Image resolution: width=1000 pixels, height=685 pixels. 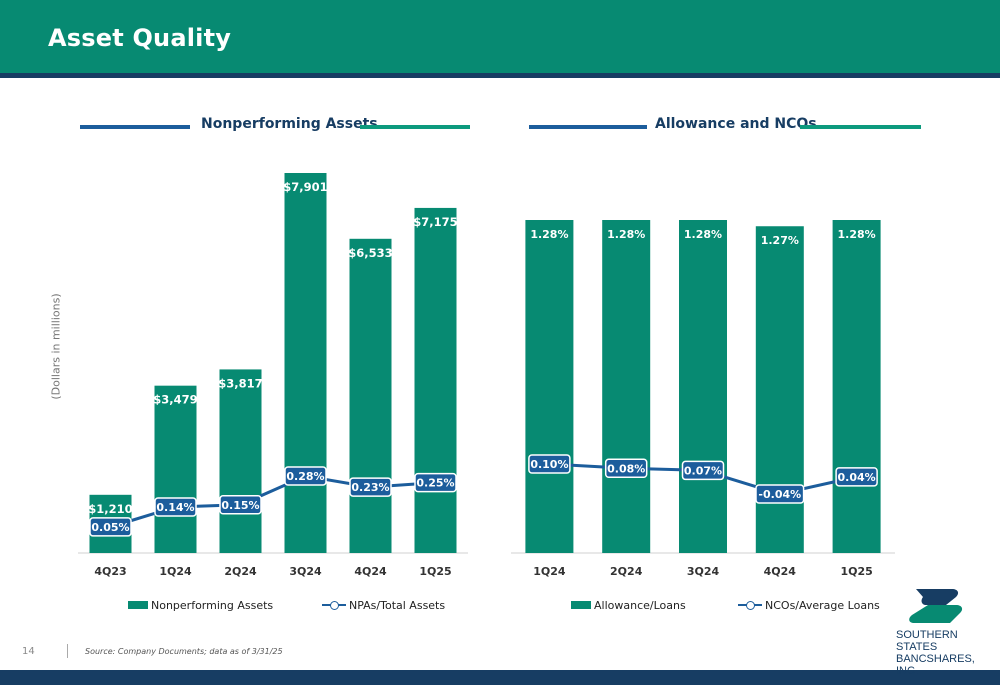 What do you see at coordinates (140, 38) in the screenshot?
I see `page-title: Asset Quality` at bounding box center [140, 38].